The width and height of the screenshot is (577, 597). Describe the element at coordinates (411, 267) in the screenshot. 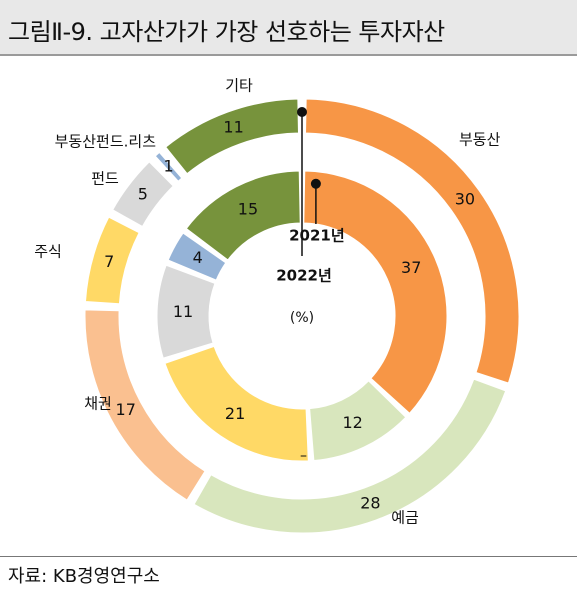

I see `inner-2021-value-label-realestate: 37` at that location.